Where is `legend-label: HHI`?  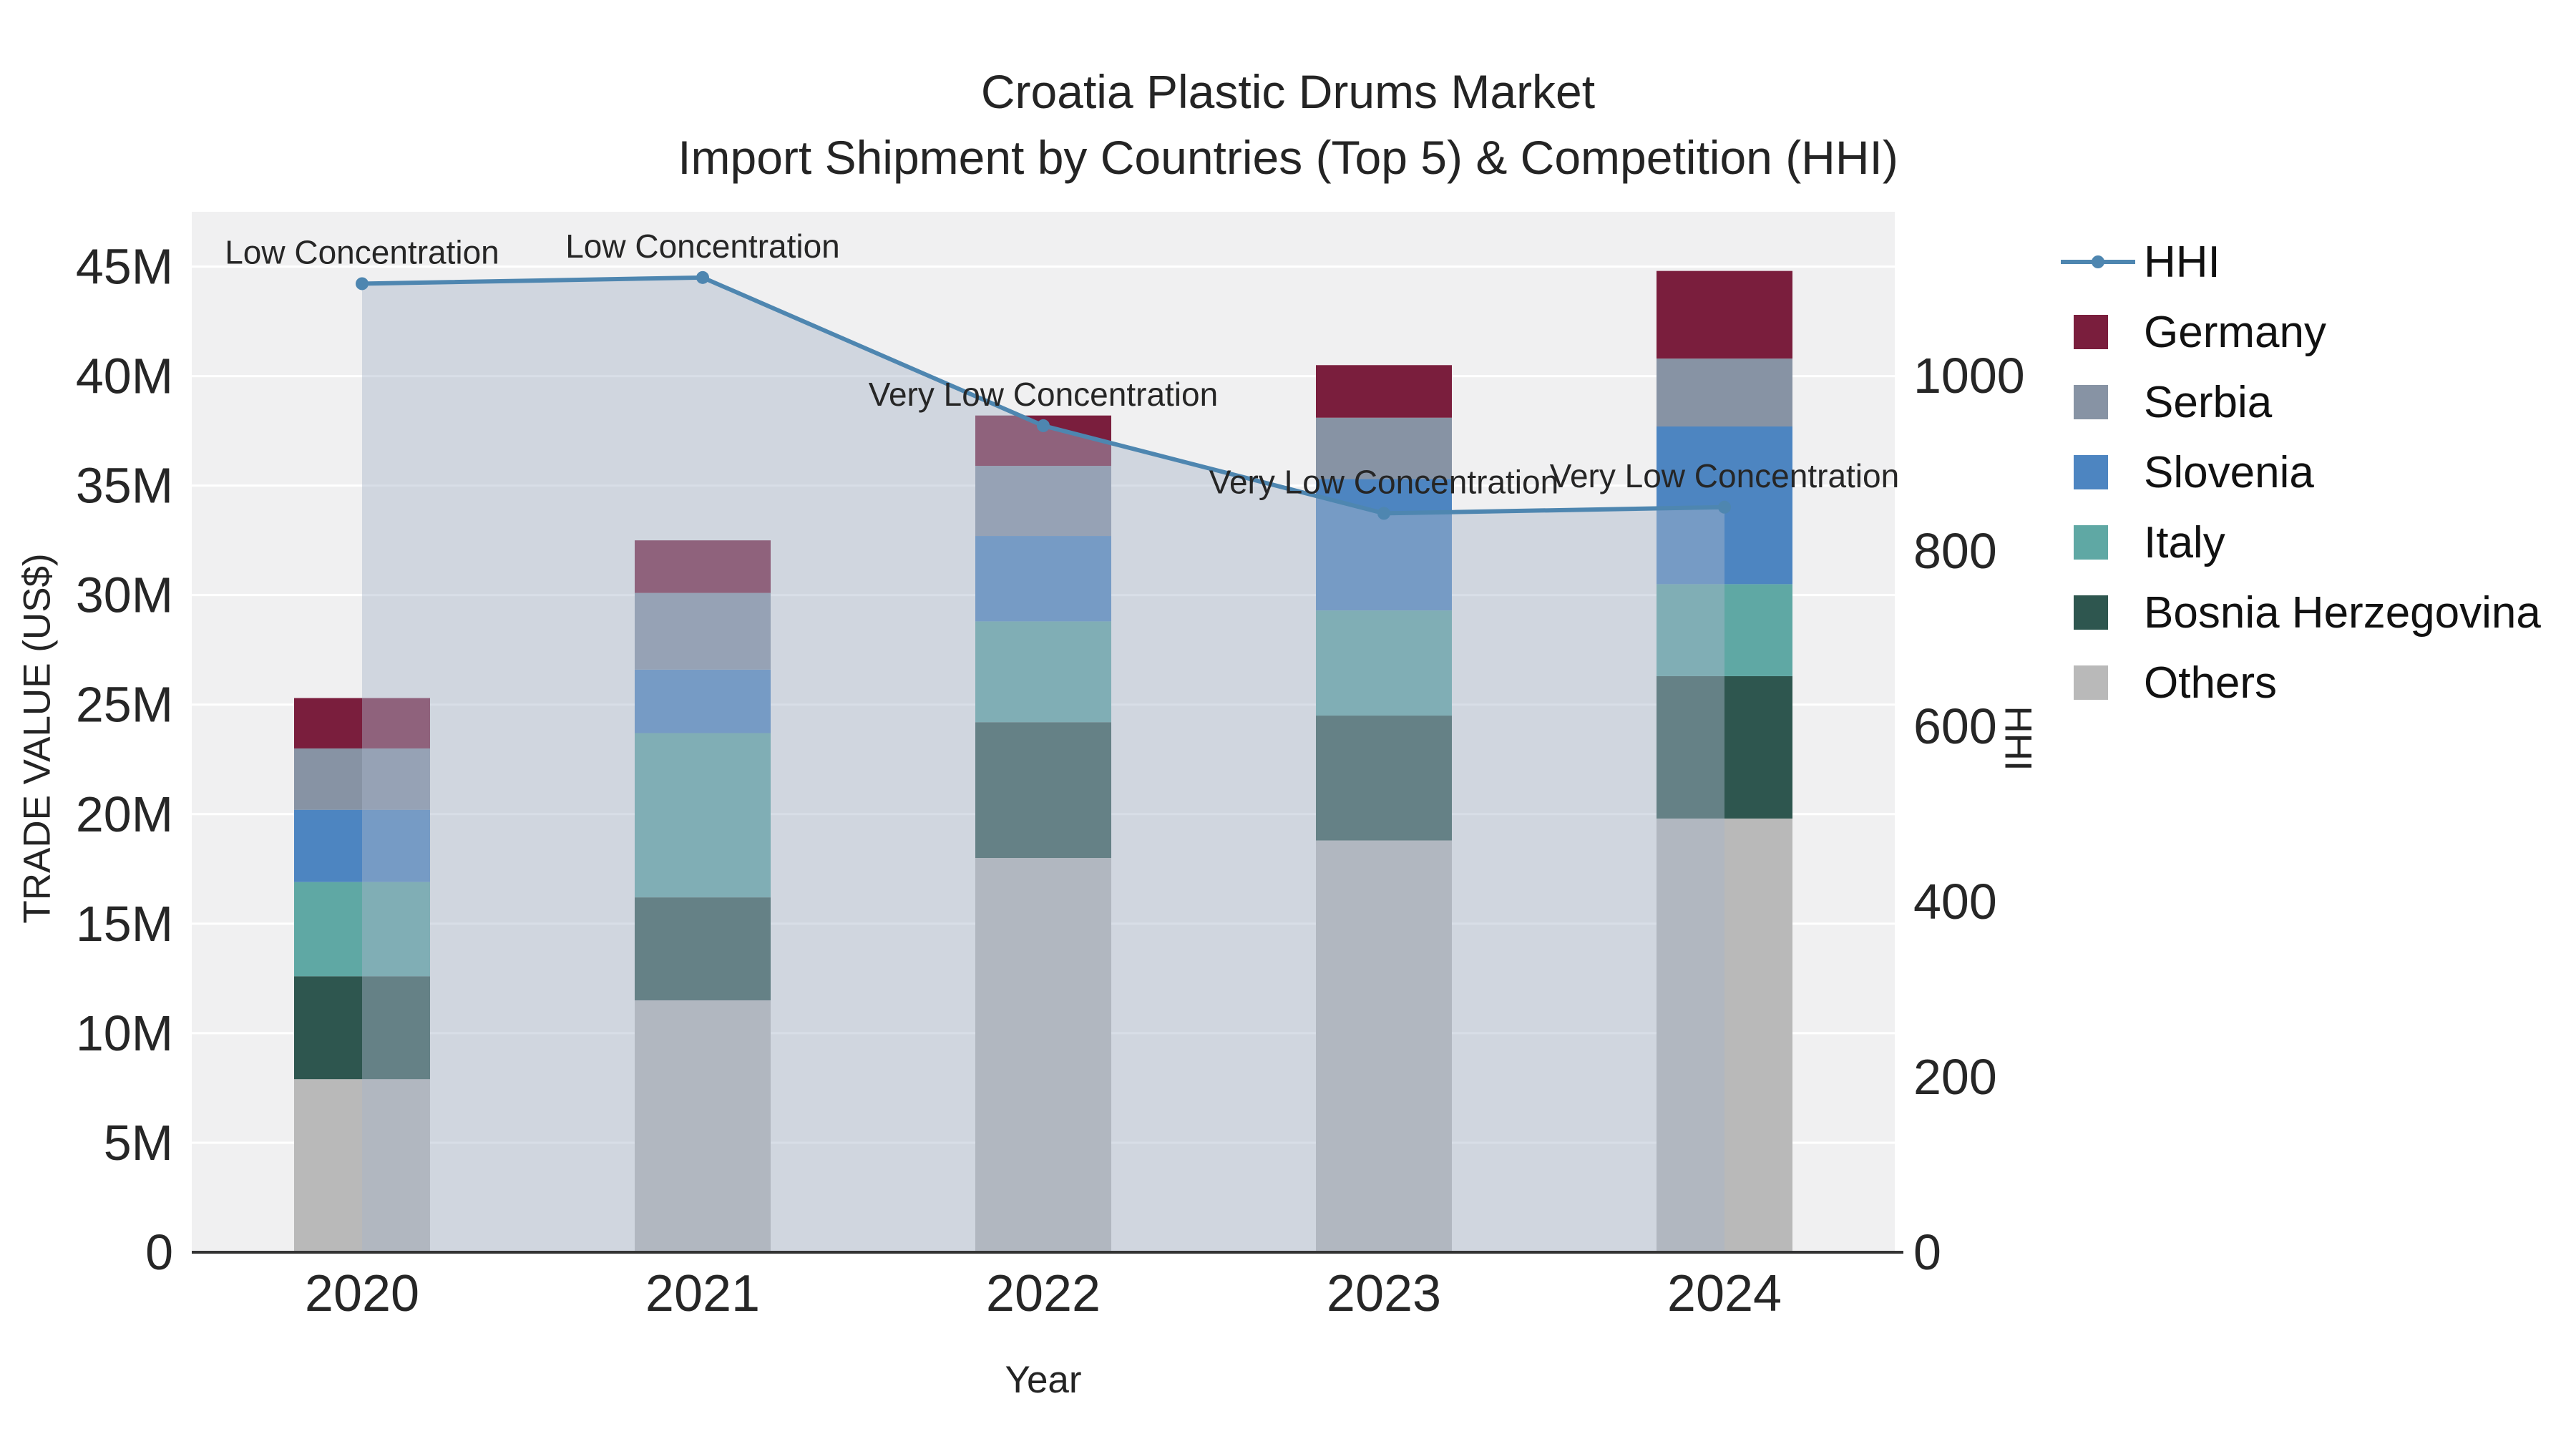
legend-label: HHI is located at coordinates (2182, 262).